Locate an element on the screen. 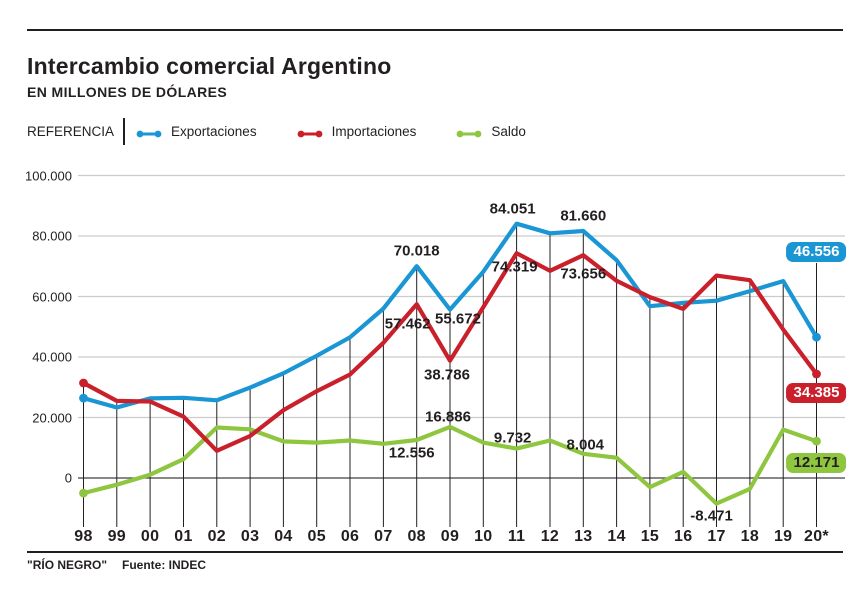  data-label: 16.886 is located at coordinates (448, 417).